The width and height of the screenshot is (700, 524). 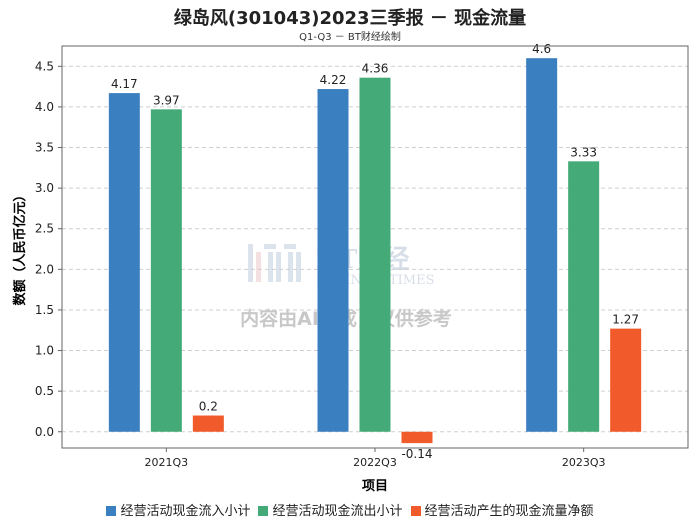 What do you see at coordinates (166, 100) in the screenshot?
I see `data-label: 3.97` at bounding box center [166, 100].